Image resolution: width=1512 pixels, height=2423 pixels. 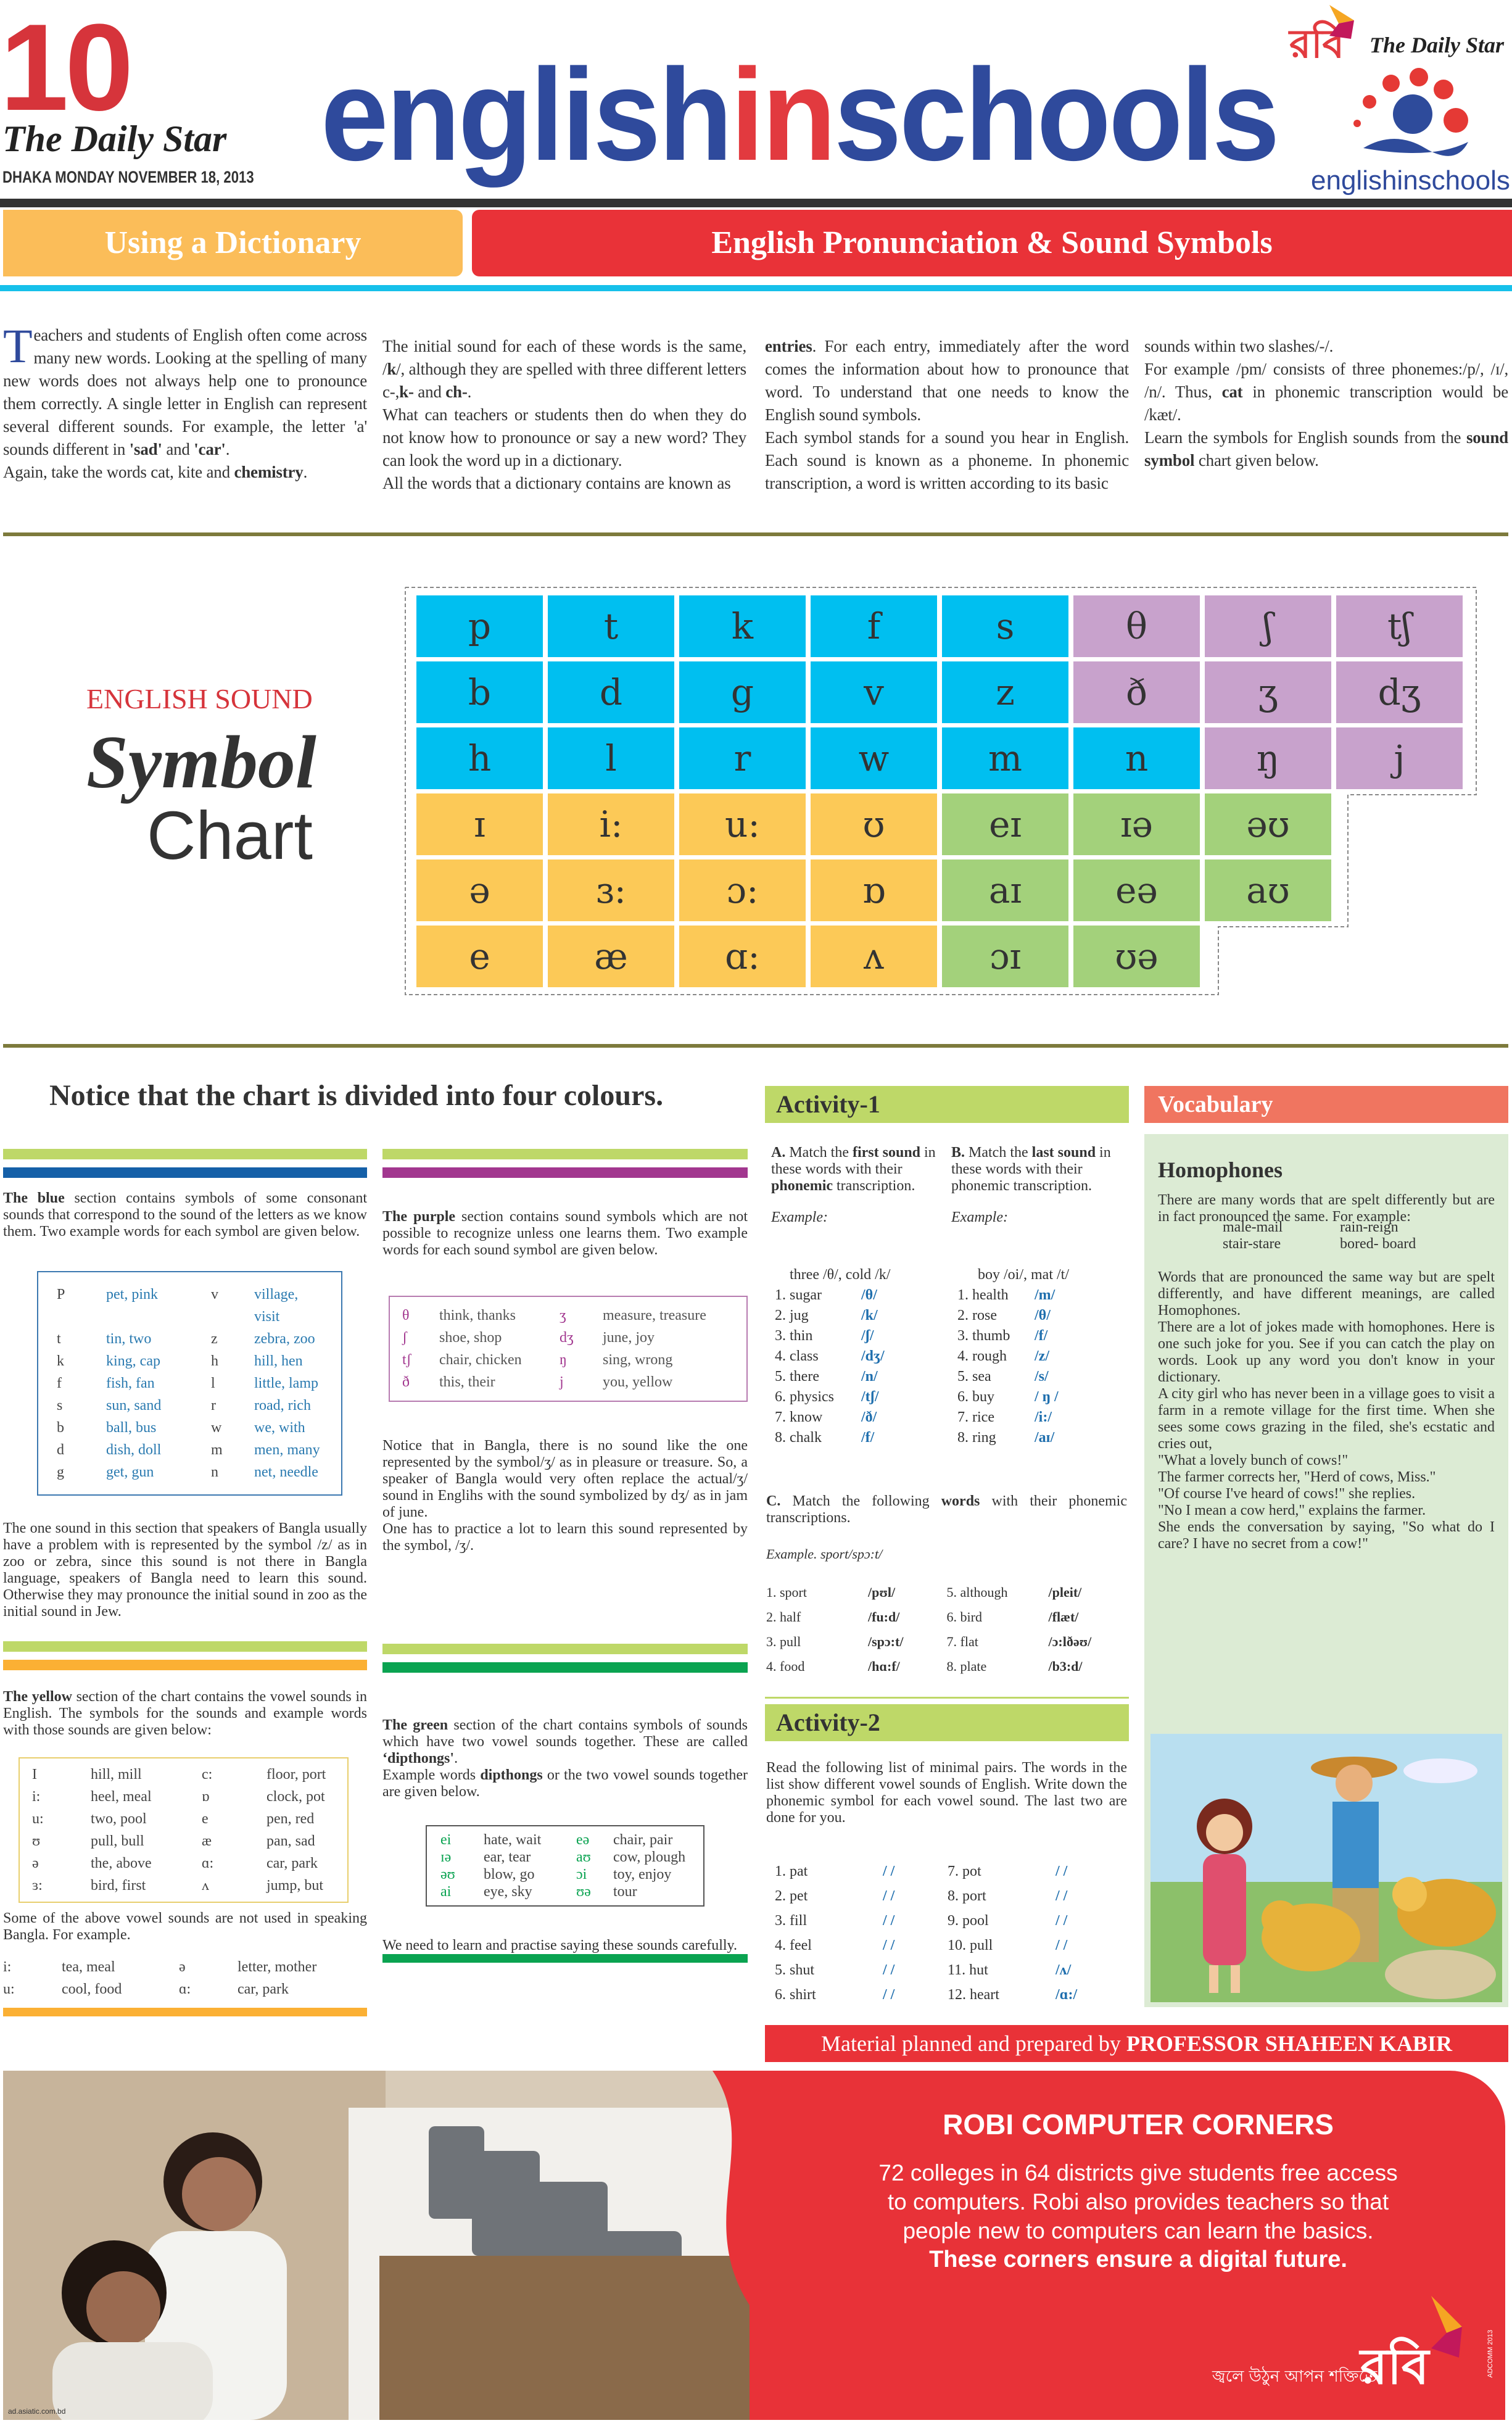 What do you see at coordinates (1326, 1104) in the screenshot?
I see `vocabulary-header: Vocabulary` at bounding box center [1326, 1104].